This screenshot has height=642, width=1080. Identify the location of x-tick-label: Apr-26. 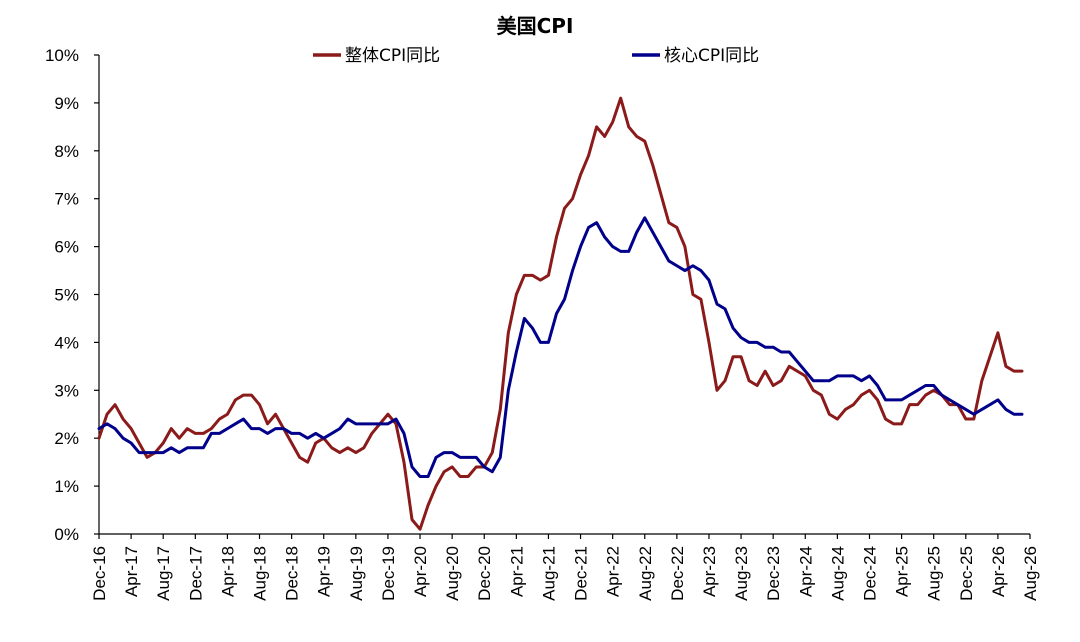
(998, 571).